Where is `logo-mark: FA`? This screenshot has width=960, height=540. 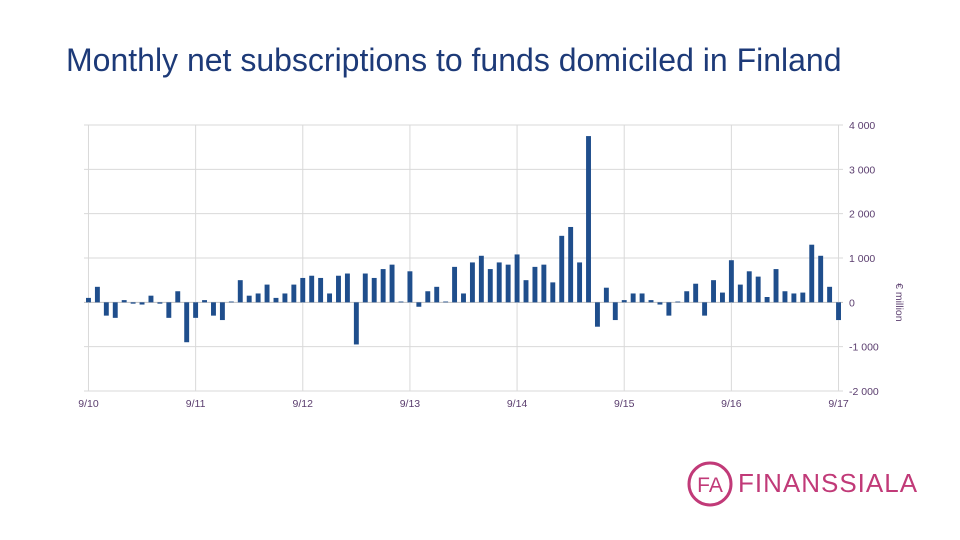
logo-mark: FA is located at coordinates (710, 485).